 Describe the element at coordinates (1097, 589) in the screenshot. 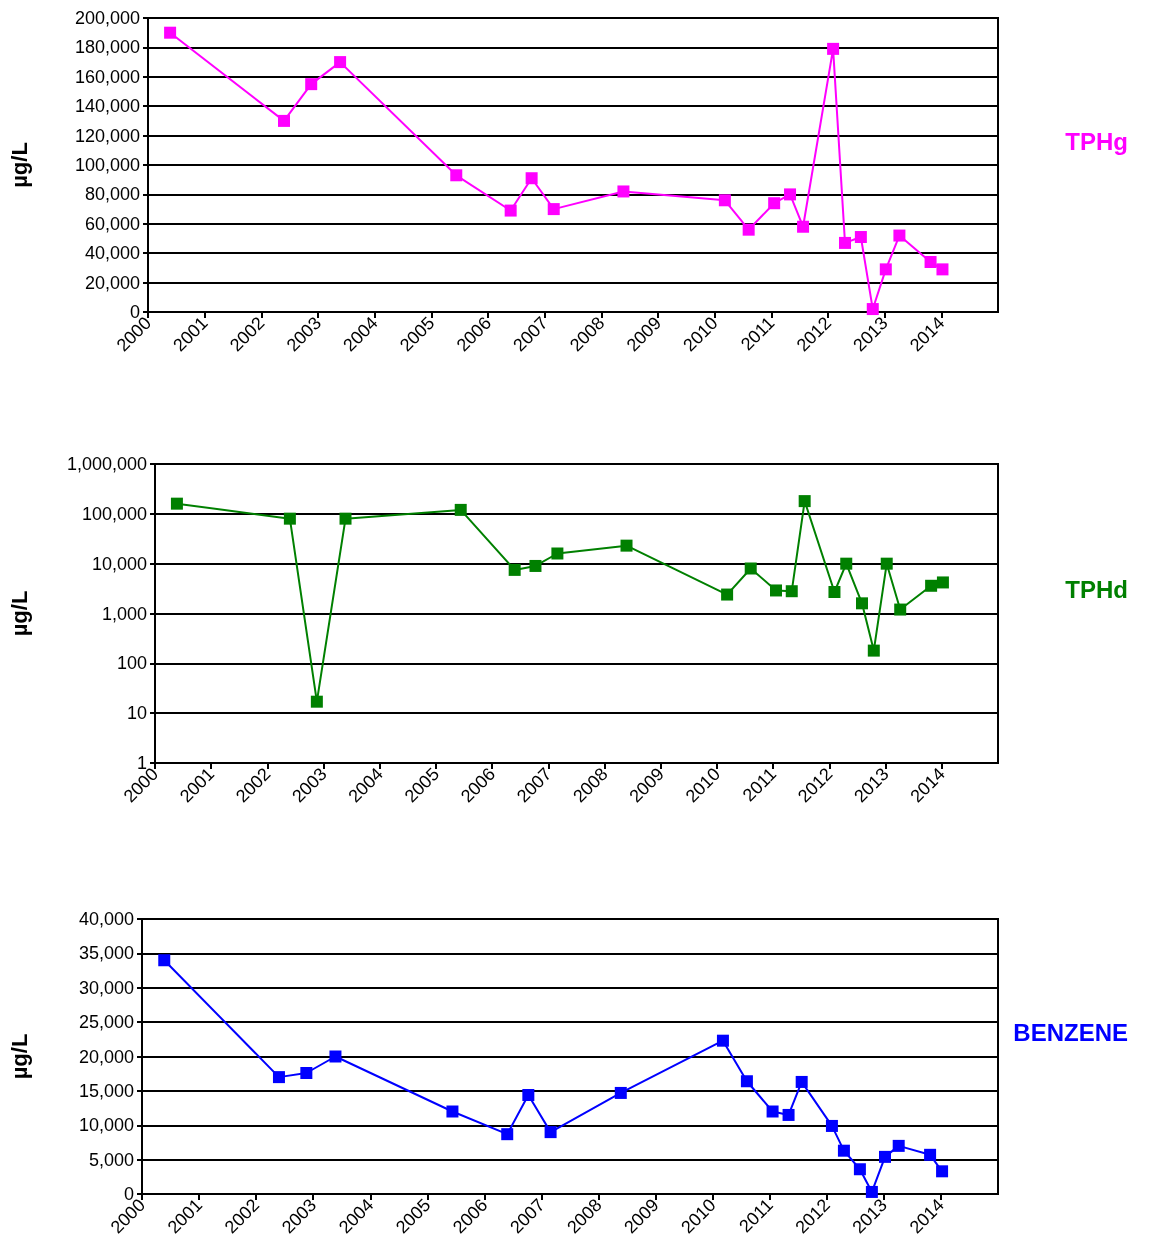

I see `text: TPHd` at that location.